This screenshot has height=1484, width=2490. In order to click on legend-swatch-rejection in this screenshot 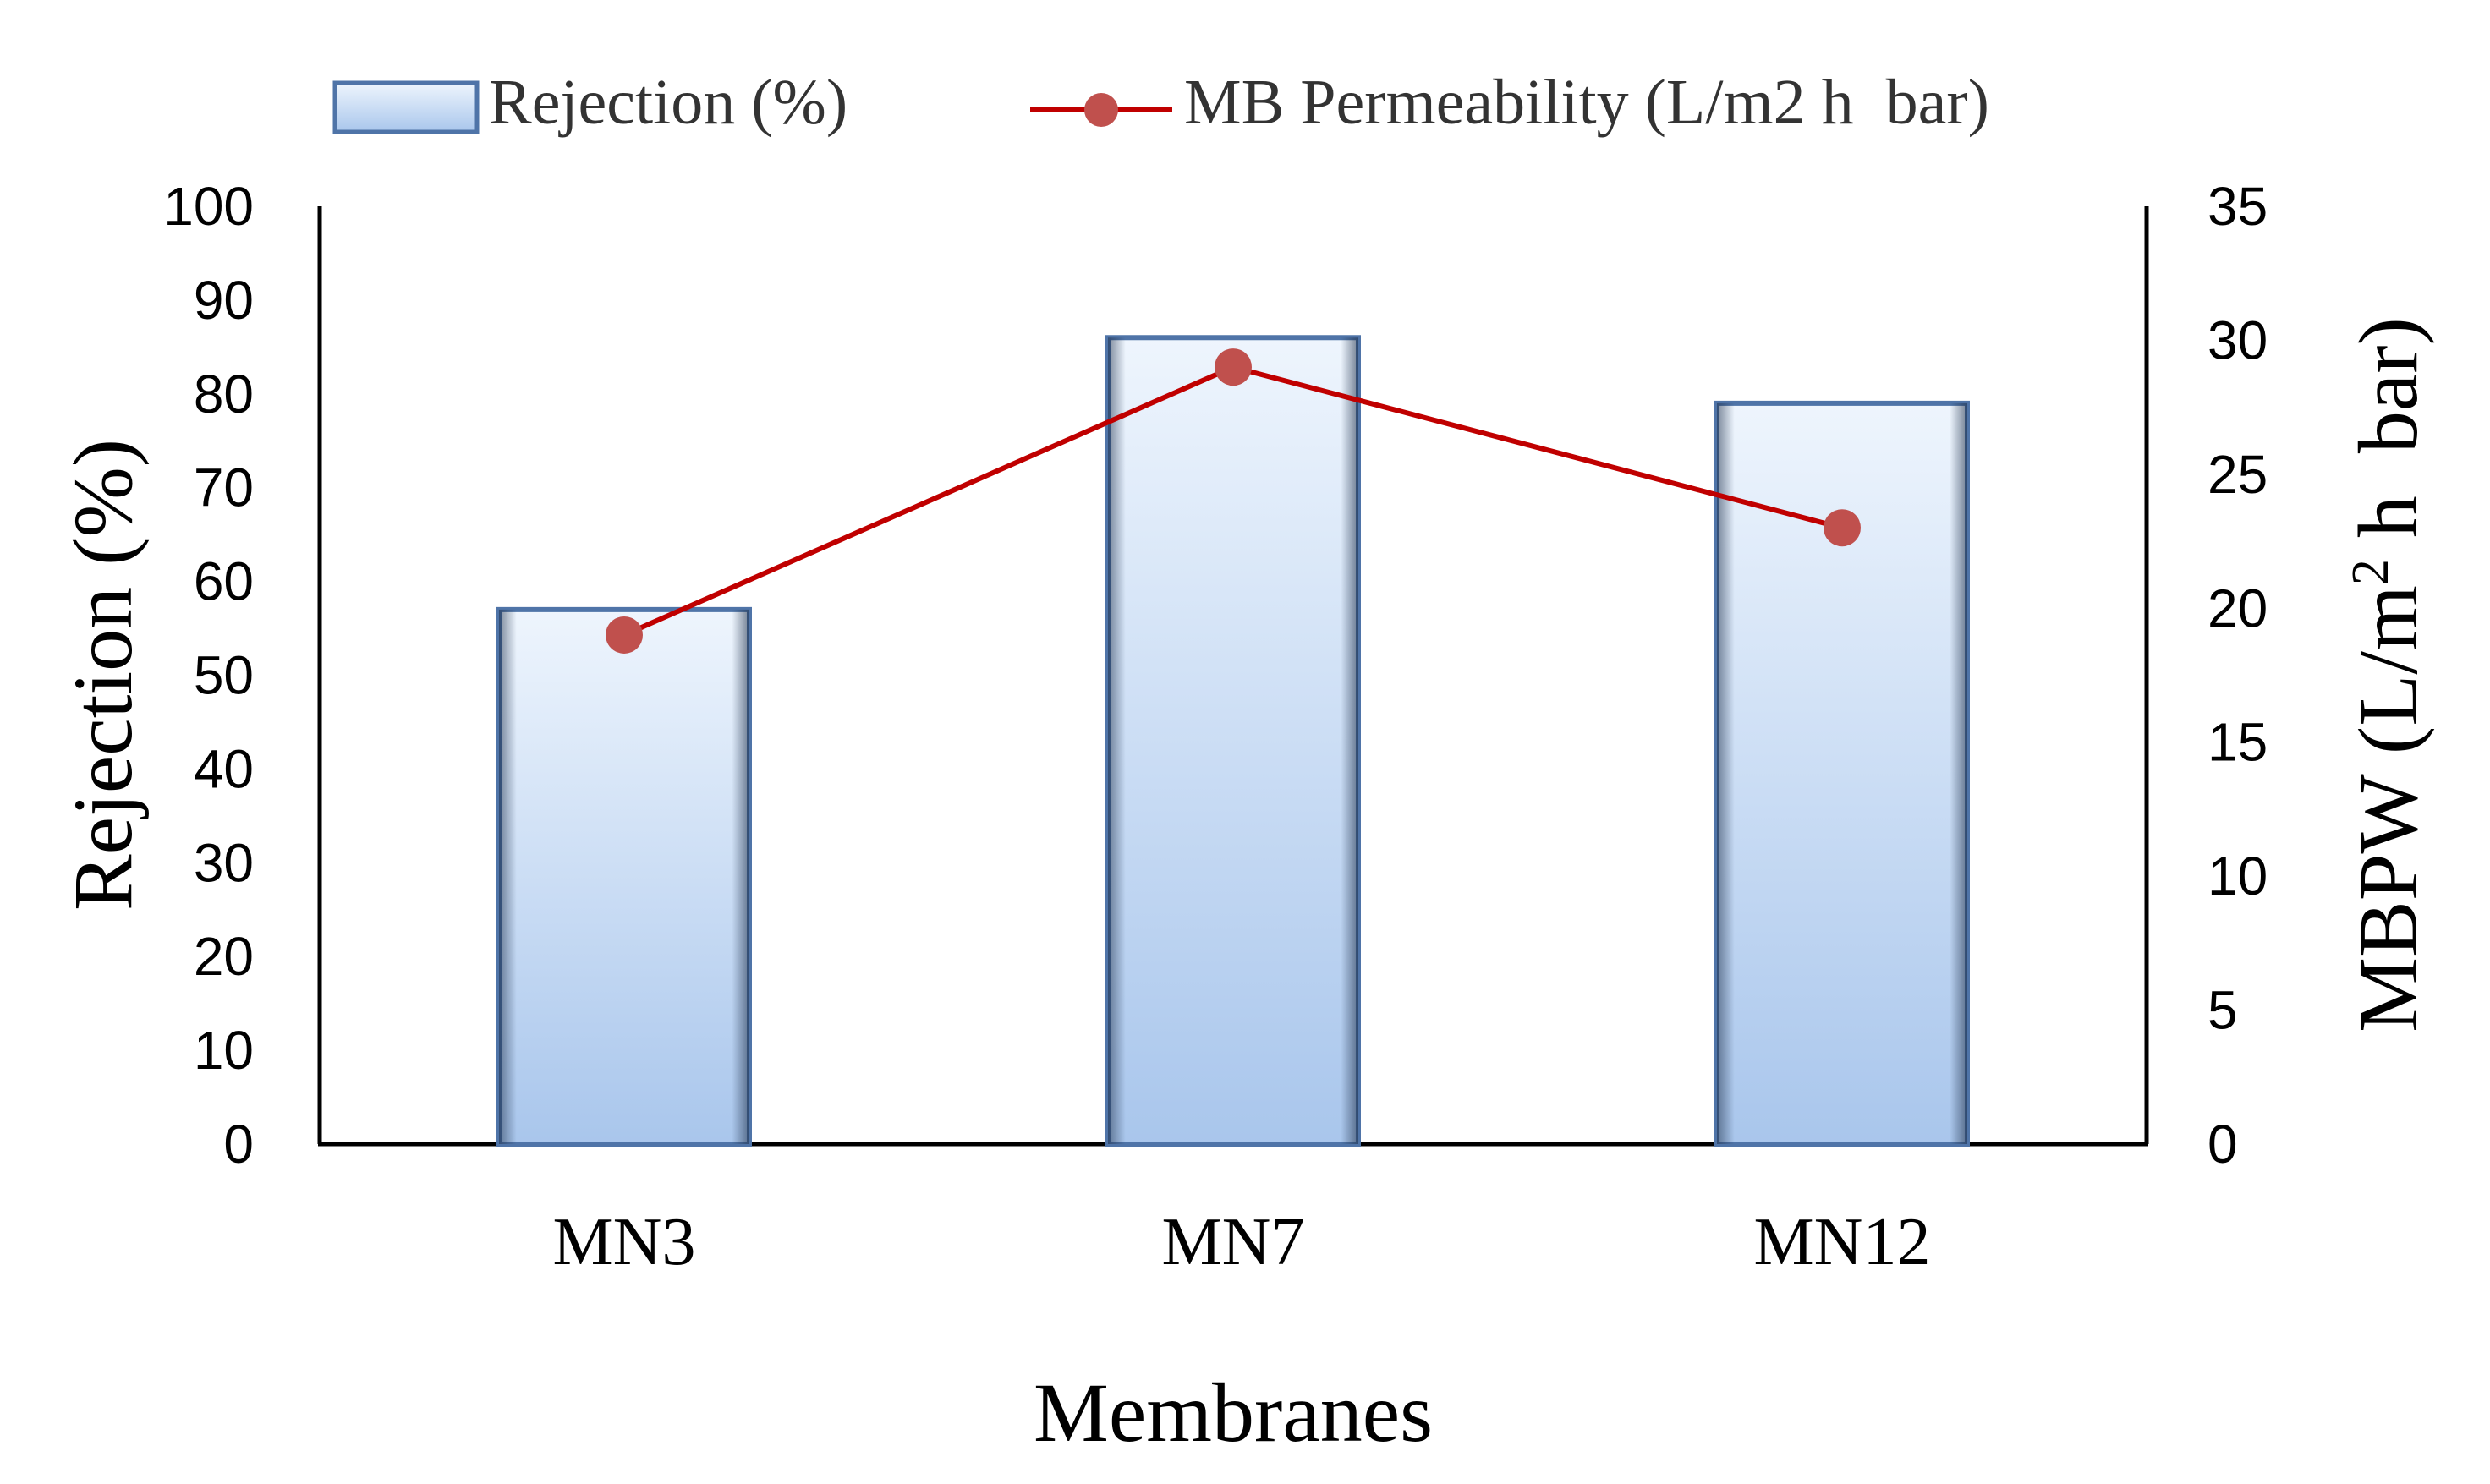, I will do `click(406, 107)`.